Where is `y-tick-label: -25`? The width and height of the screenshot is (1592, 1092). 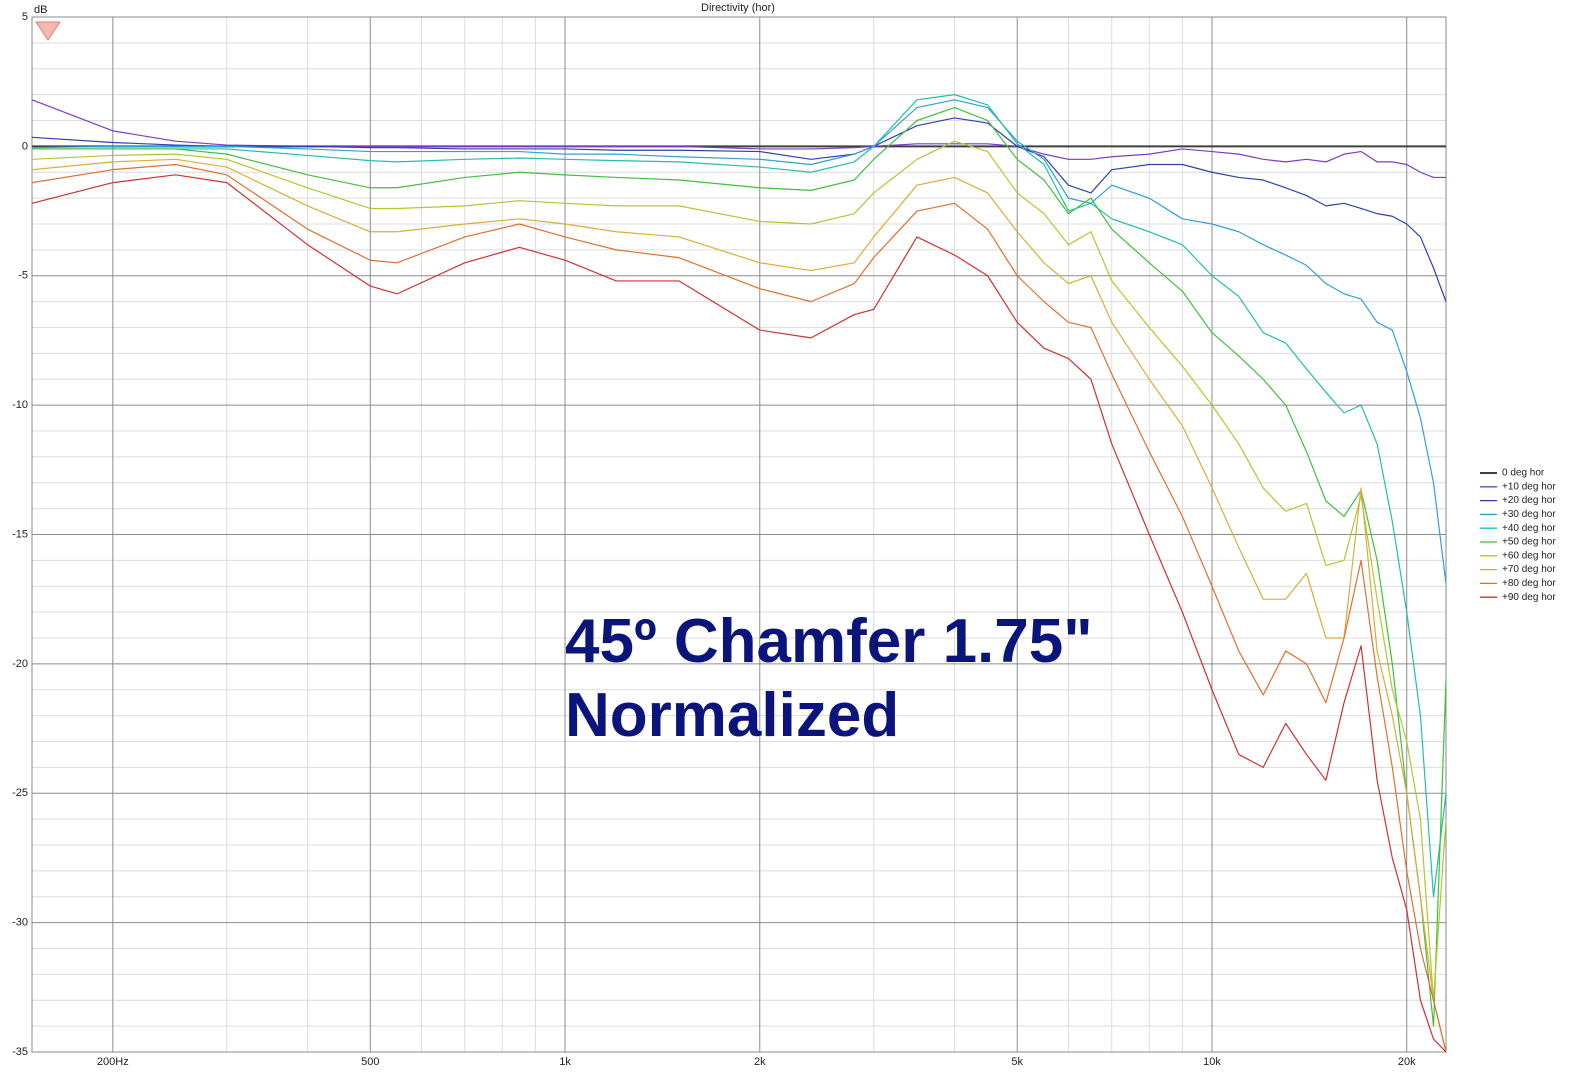 y-tick-label: -25 is located at coordinates (20, 793).